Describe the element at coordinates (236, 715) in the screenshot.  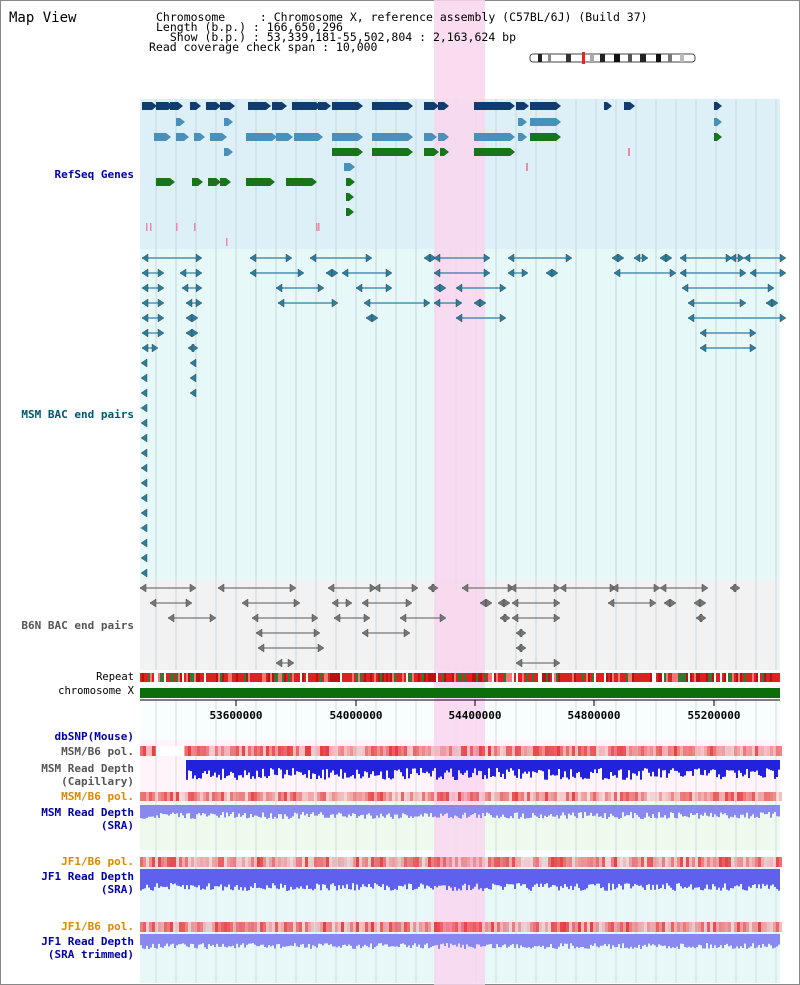
I see `axis-tick: 53600000` at that location.